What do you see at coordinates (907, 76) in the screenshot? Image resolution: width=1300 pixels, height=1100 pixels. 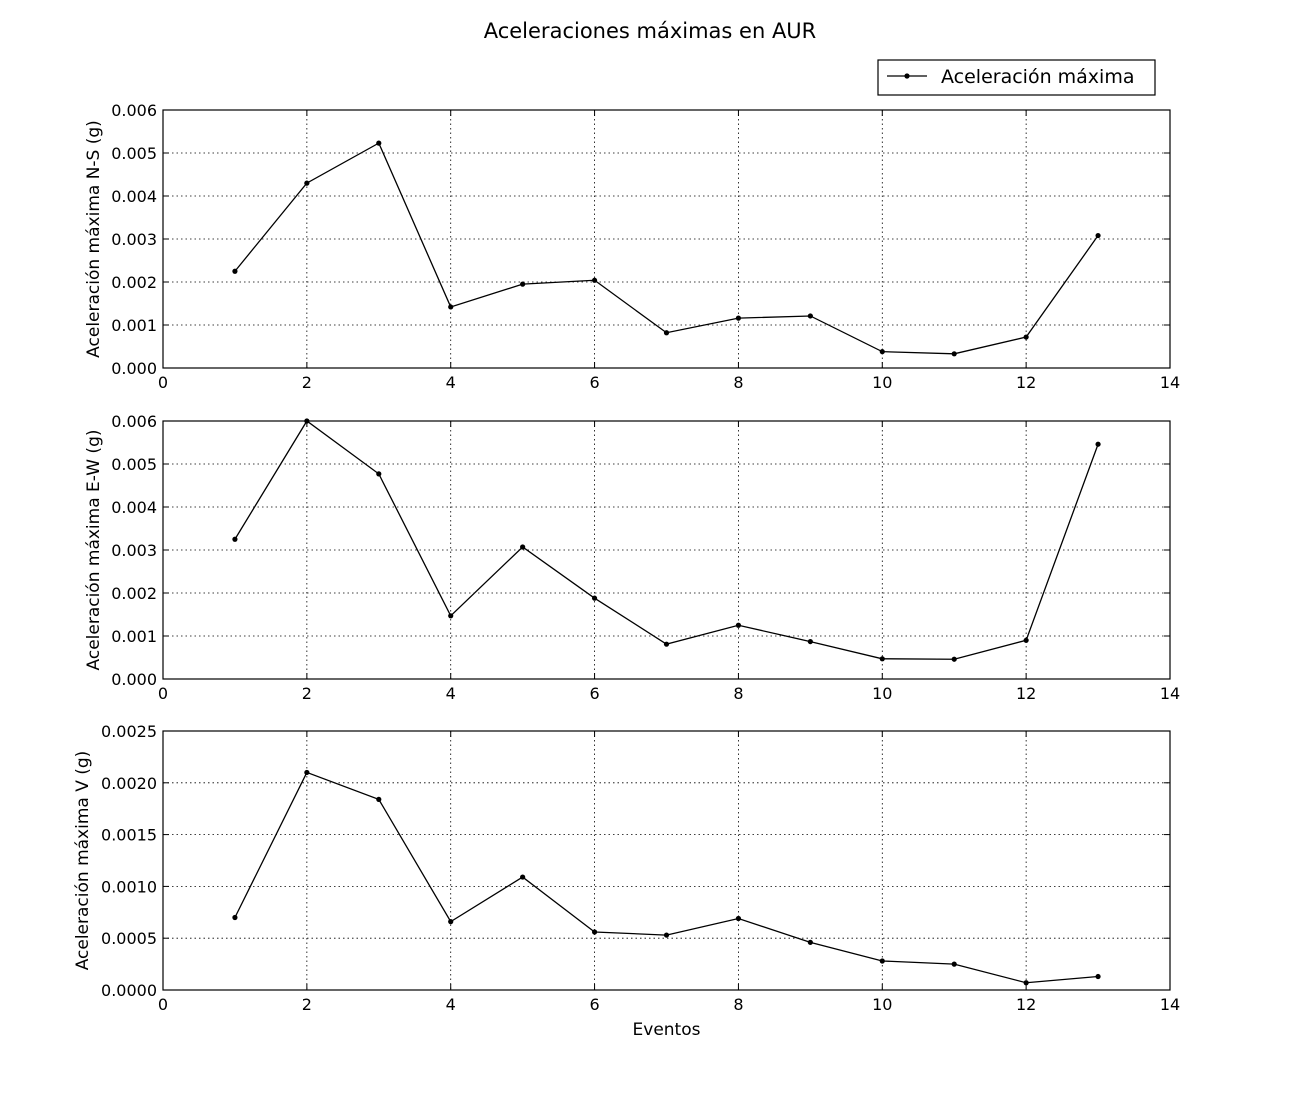 I see `legend-marker` at bounding box center [907, 76].